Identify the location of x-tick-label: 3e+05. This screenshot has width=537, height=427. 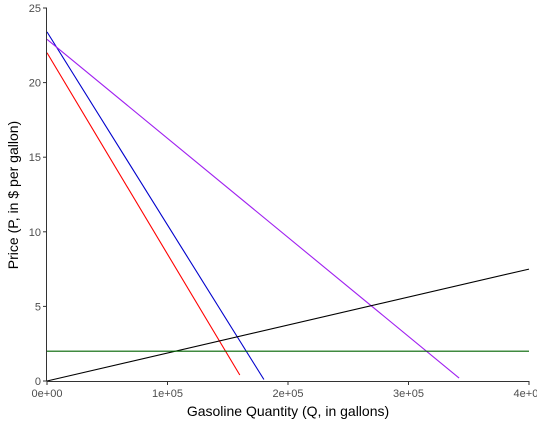
(408, 394).